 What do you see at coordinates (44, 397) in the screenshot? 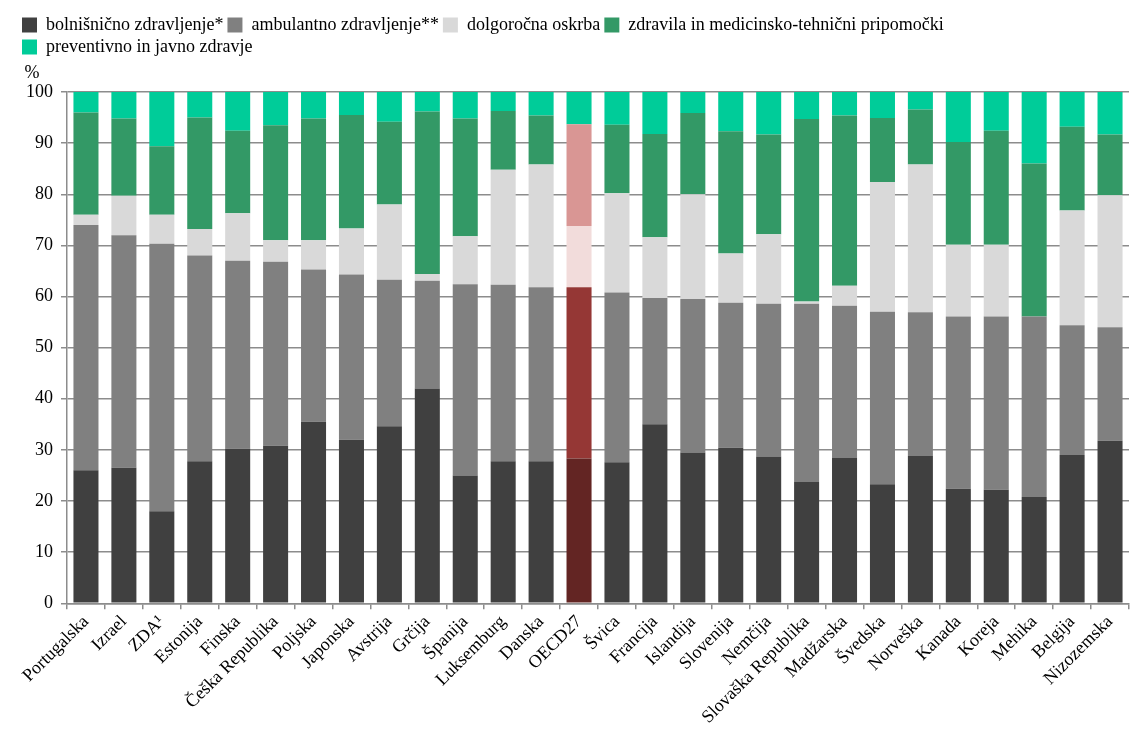
I see `y-tick-label: 40` at bounding box center [44, 397].